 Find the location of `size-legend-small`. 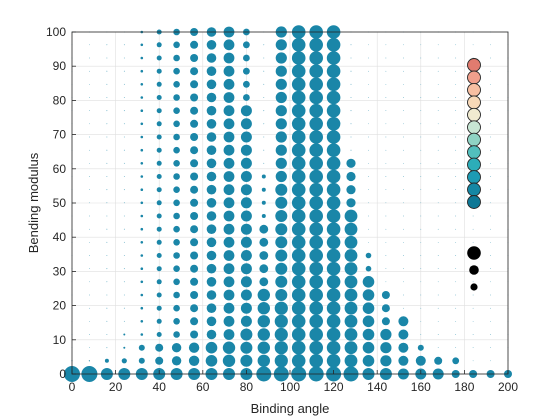

size-legend-small is located at coordinates (474, 287).